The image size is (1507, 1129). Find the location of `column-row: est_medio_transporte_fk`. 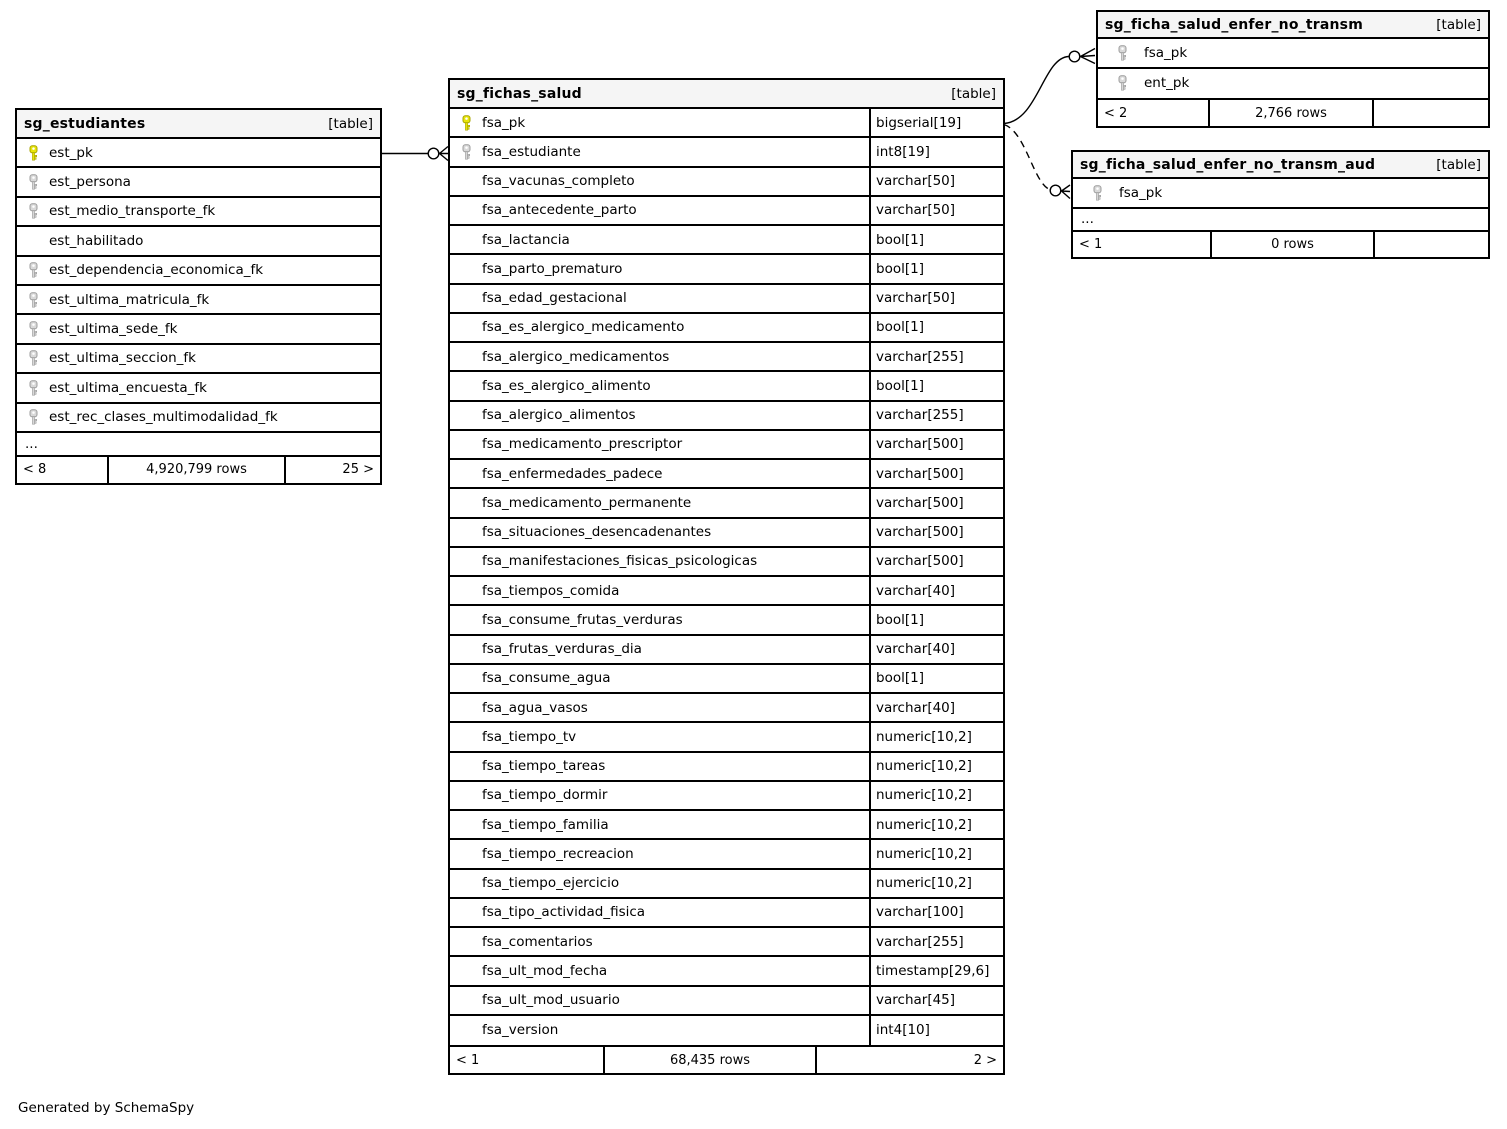

column-row: est_medio_transporte_fk is located at coordinates (198, 212).